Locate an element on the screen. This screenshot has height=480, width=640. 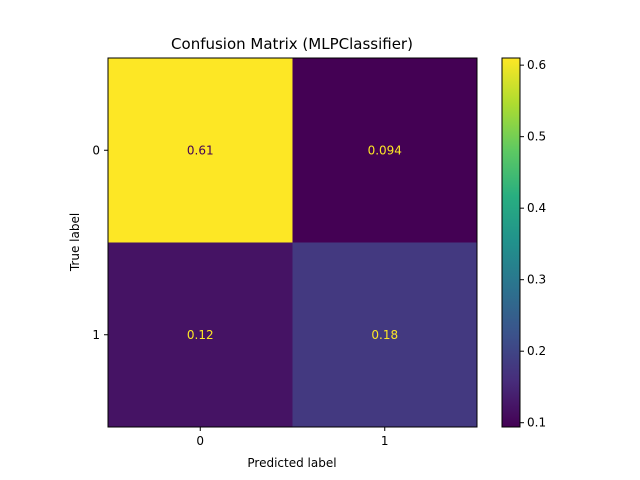
y-axis-ticks: 01 is located at coordinates (100, 242).